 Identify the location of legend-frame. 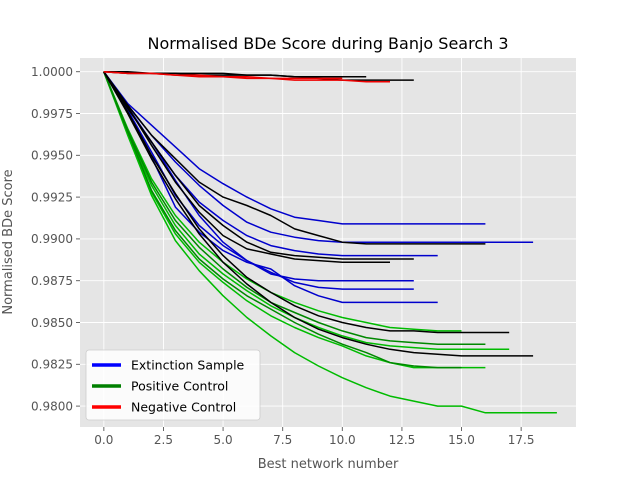
(173, 385).